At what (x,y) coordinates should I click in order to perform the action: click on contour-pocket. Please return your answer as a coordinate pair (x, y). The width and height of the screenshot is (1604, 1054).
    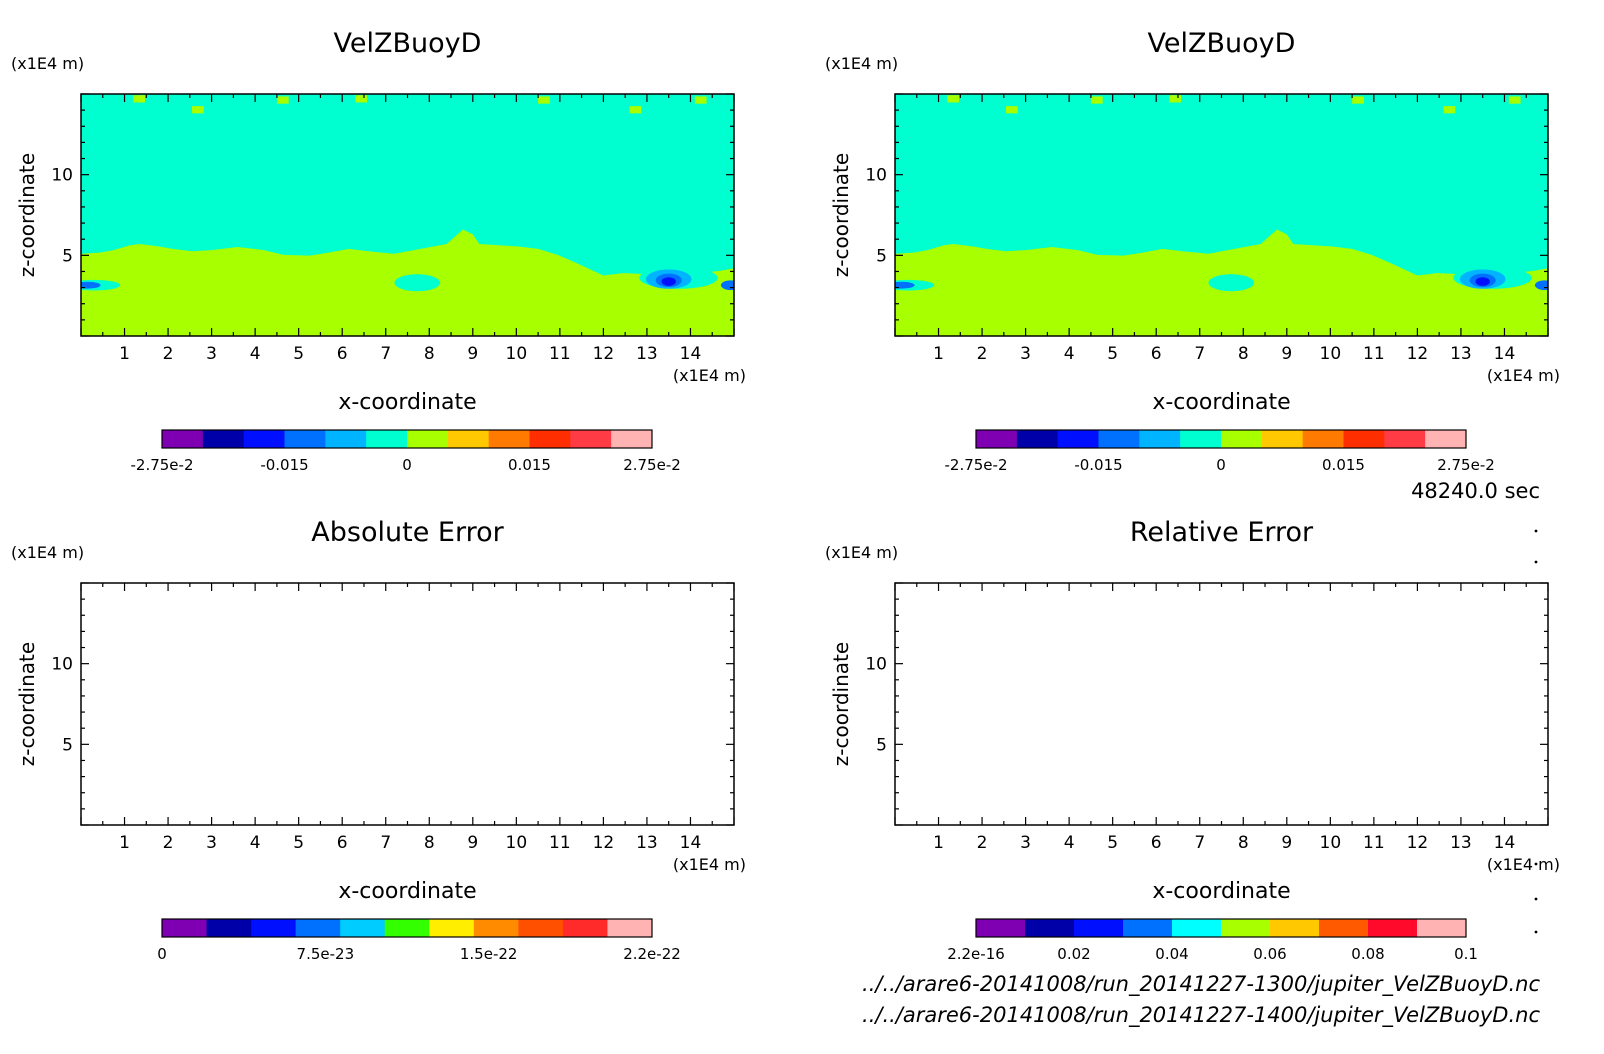
    Looking at the image, I should click on (1231, 283).